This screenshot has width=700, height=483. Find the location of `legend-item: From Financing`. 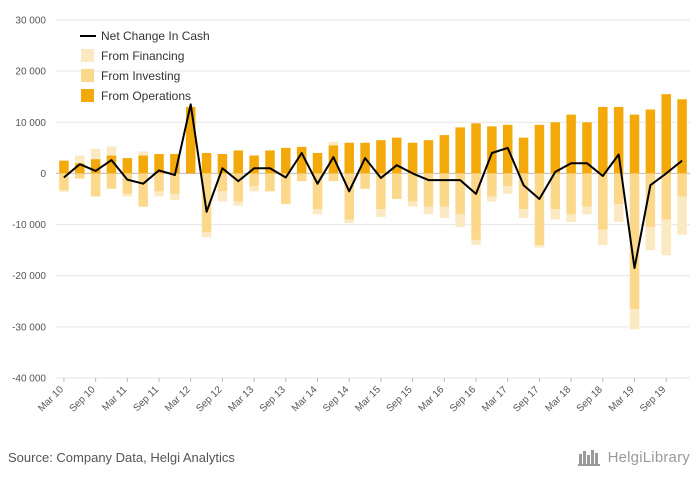

legend-item: From Financing is located at coordinates (132, 56).